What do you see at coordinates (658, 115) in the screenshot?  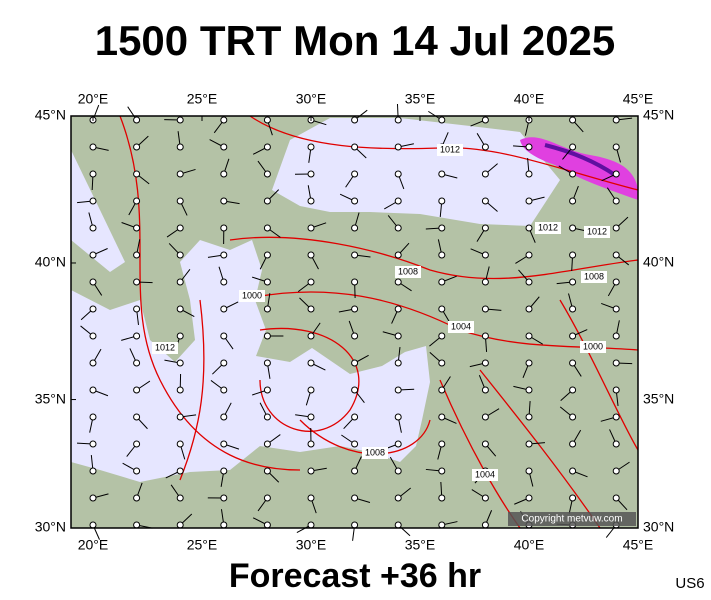 I see `lat-label: 45°N` at bounding box center [658, 115].